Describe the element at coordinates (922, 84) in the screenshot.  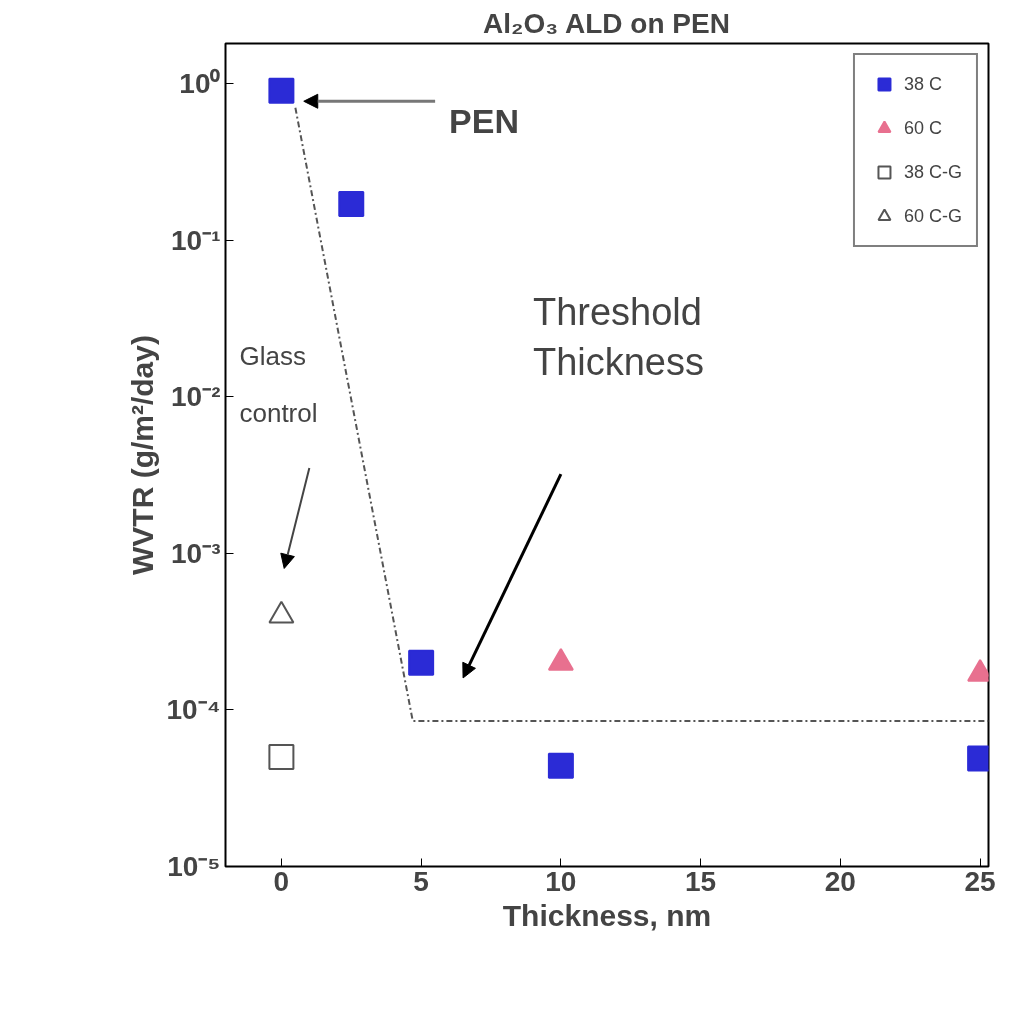
I see `legend-label: 38 C` at that location.